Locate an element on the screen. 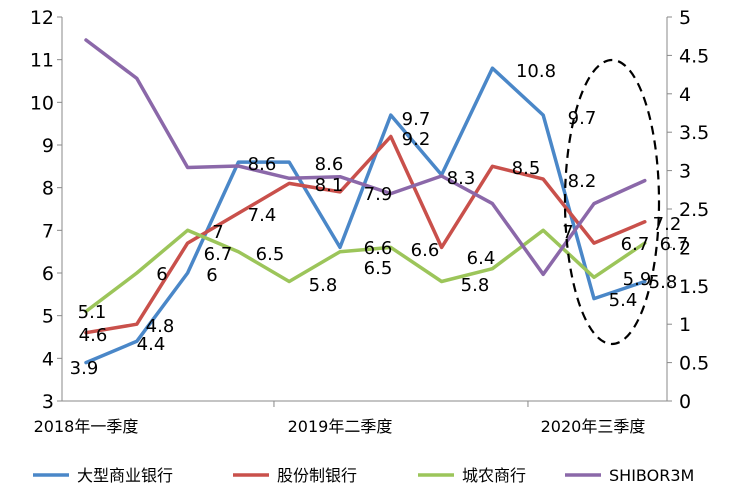 The image size is (736, 504). y-right-tick-label: 3.5 is located at coordinates (694, 133).